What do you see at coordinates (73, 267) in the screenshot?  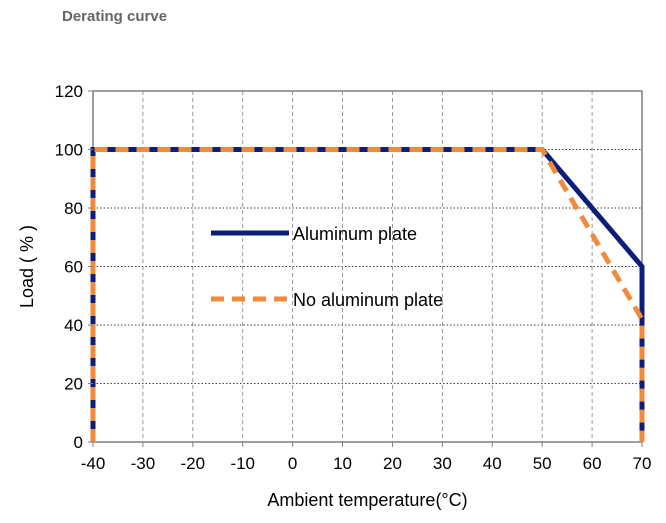 I see `y-tick-label: 60` at bounding box center [73, 267].